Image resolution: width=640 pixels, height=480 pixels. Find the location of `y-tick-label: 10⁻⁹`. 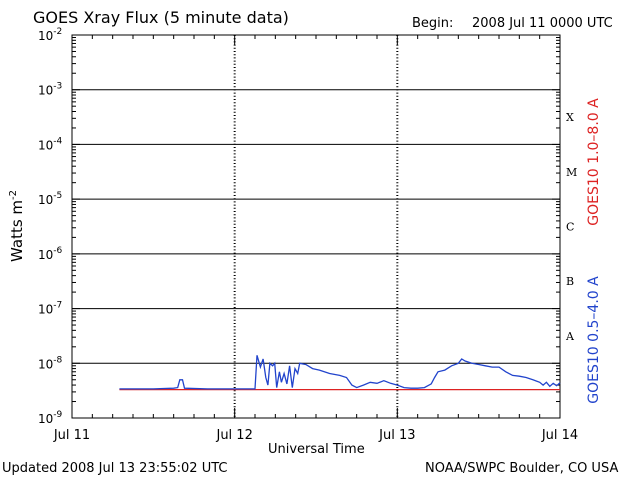

y-tick-label: 10⁻⁹ is located at coordinates (50, 418).